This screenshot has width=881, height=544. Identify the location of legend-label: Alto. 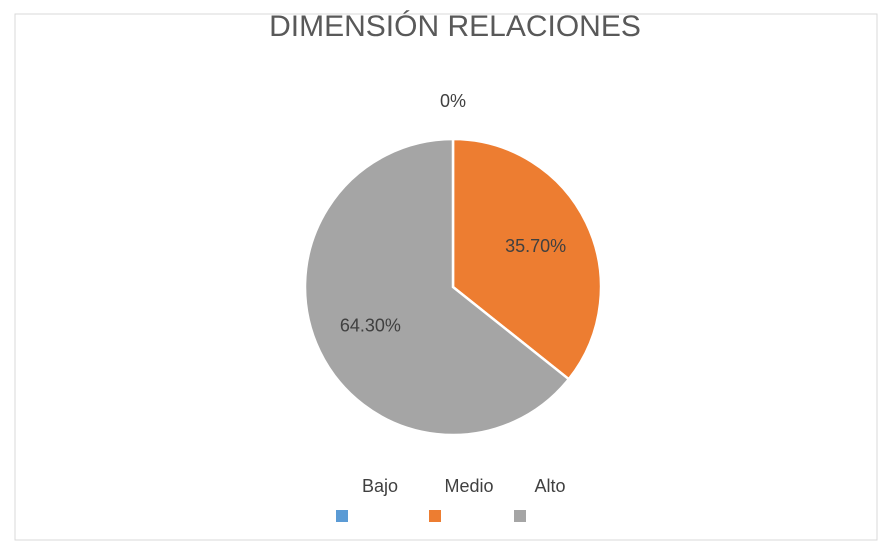
(549, 486).